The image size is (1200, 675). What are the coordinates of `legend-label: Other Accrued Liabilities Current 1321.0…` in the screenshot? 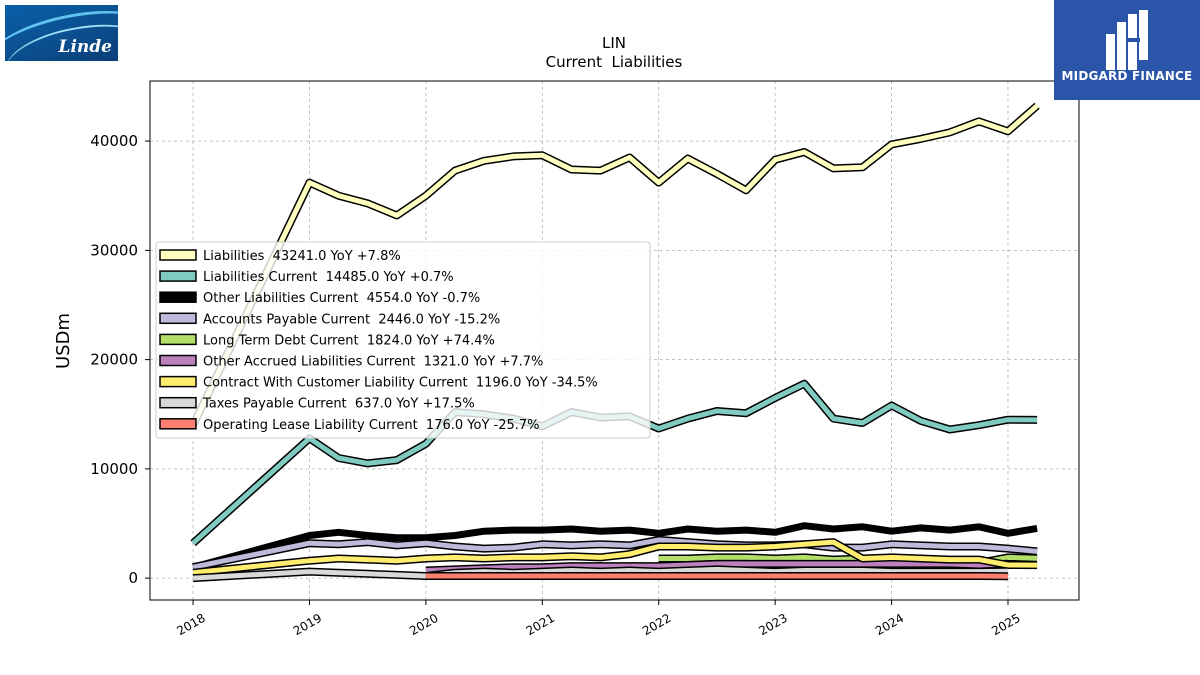 It's located at (373, 362).